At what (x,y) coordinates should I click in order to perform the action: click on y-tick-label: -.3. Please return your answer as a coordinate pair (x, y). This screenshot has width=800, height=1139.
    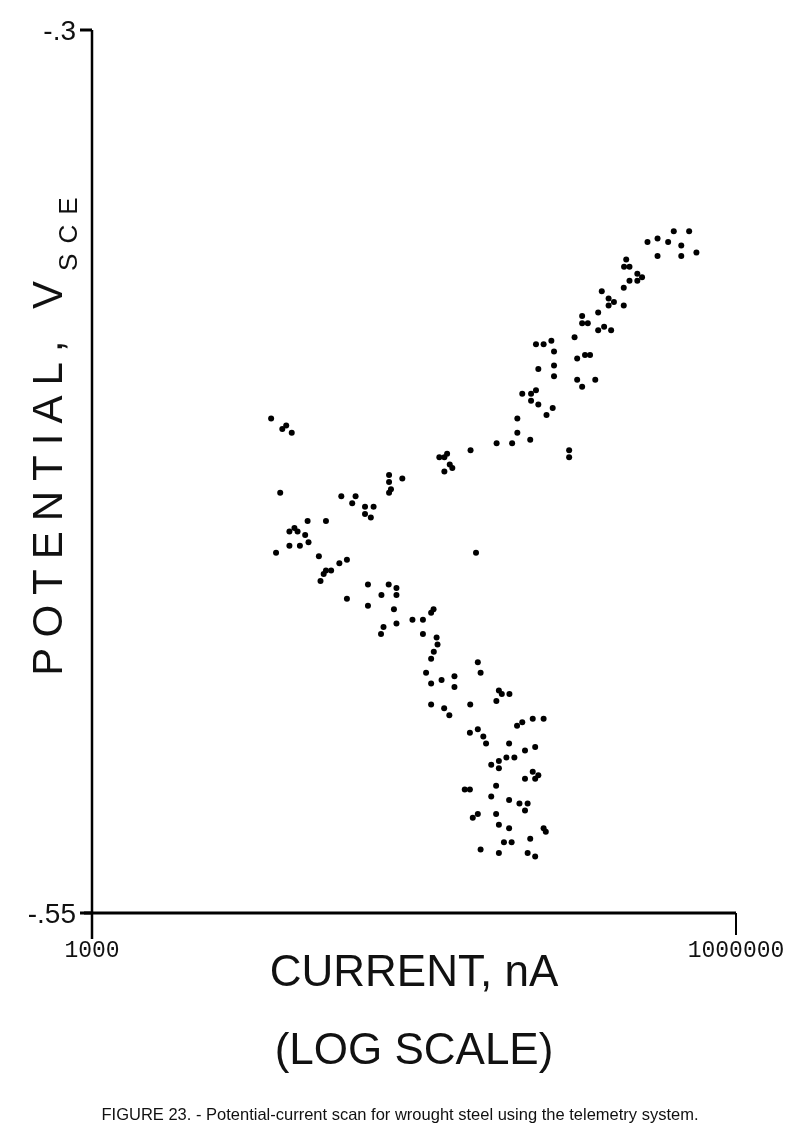
    Looking at the image, I should click on (59, 30).